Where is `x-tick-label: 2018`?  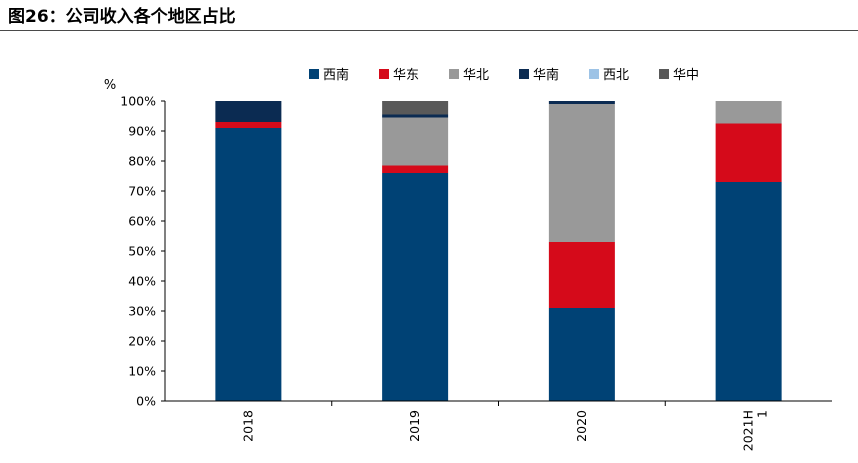
x-tick-label: 2018 is located at coordinates (247, 426).